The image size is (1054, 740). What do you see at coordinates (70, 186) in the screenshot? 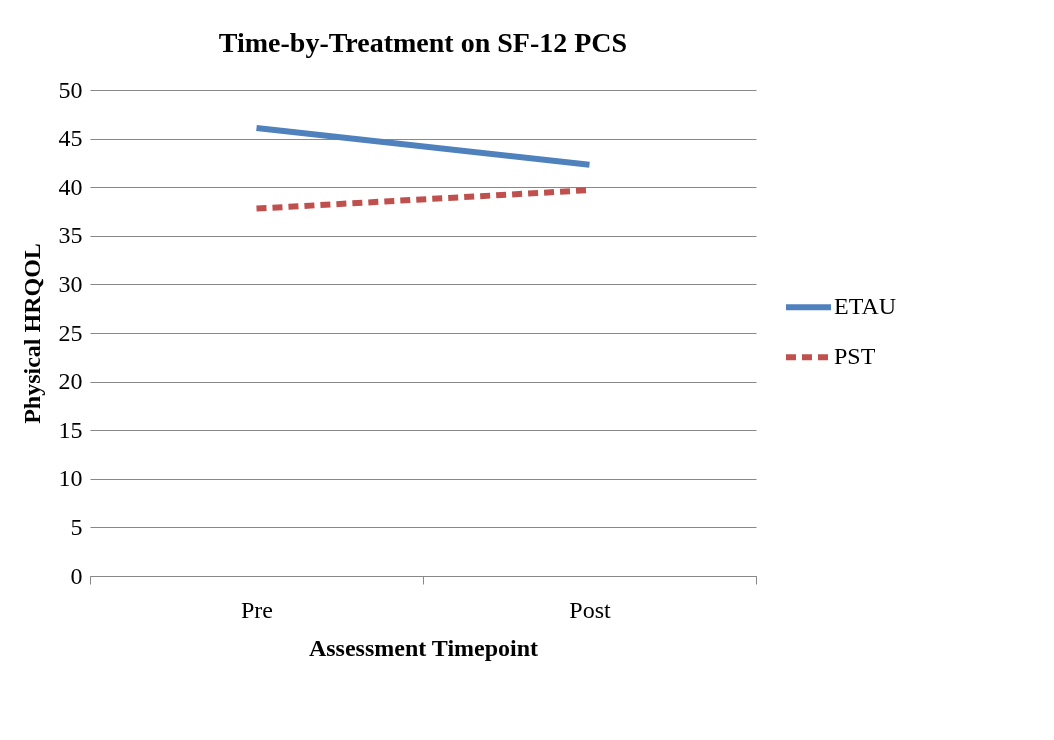
I see `y-tick-label: 40` at bounding box center [70, 186].